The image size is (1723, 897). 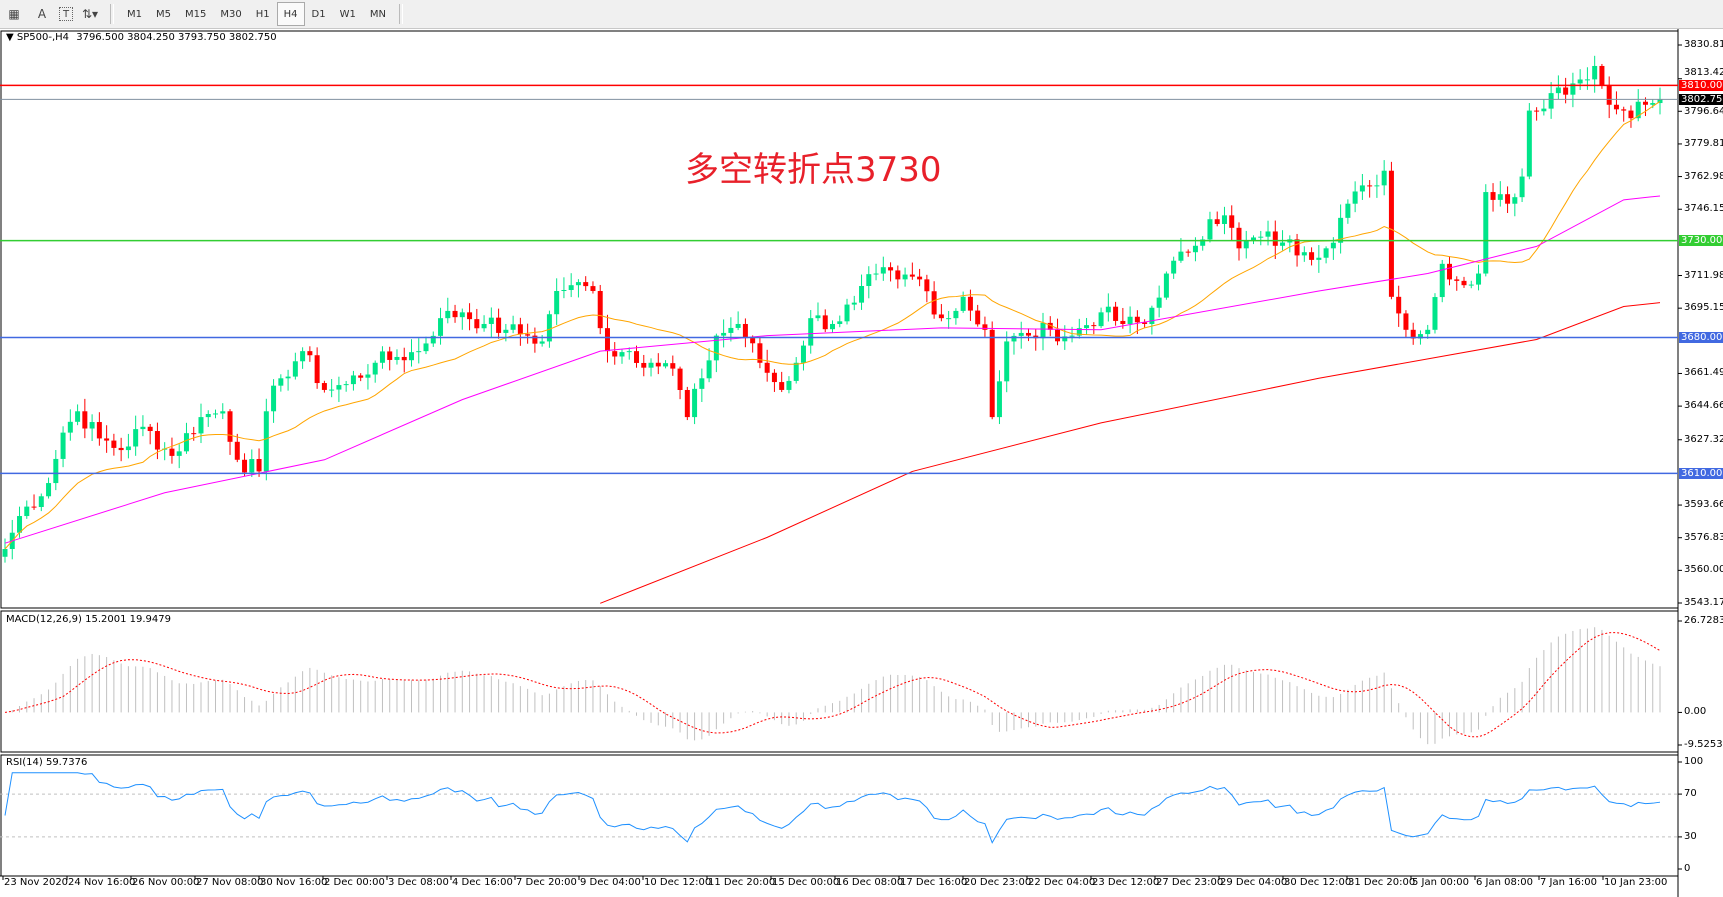 What do you see at coordinates (1701, 473) in the screenshot?
I see `level-label: 3610.000` at bounding box center [1701, 473].